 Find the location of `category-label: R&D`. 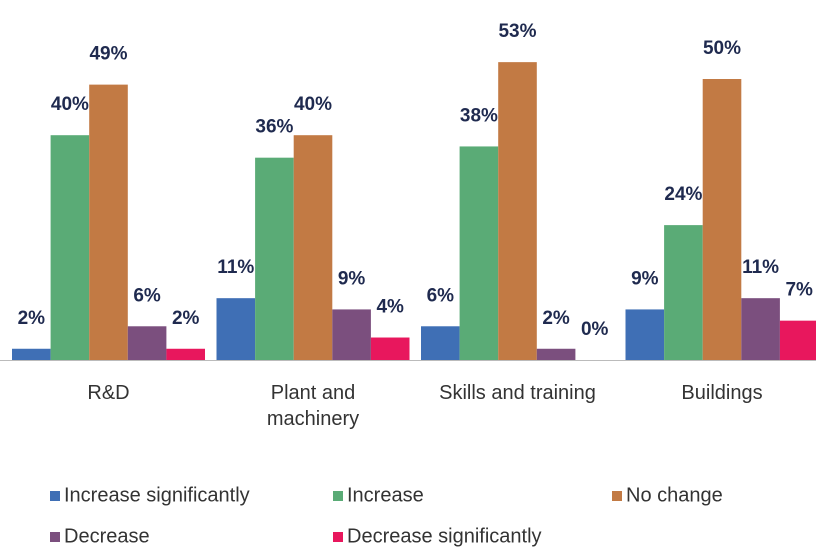

category-label: R&D is located at coordinates (108, 393).